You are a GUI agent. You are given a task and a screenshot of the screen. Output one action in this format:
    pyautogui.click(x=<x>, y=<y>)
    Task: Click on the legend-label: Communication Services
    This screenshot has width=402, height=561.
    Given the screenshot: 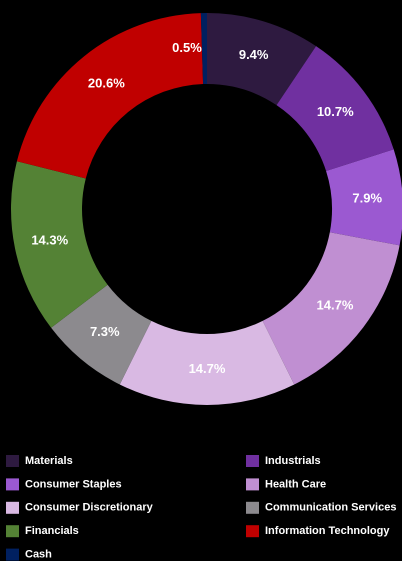 What is the action you would take?
    pyautogui.click(x=330, y=508)
    